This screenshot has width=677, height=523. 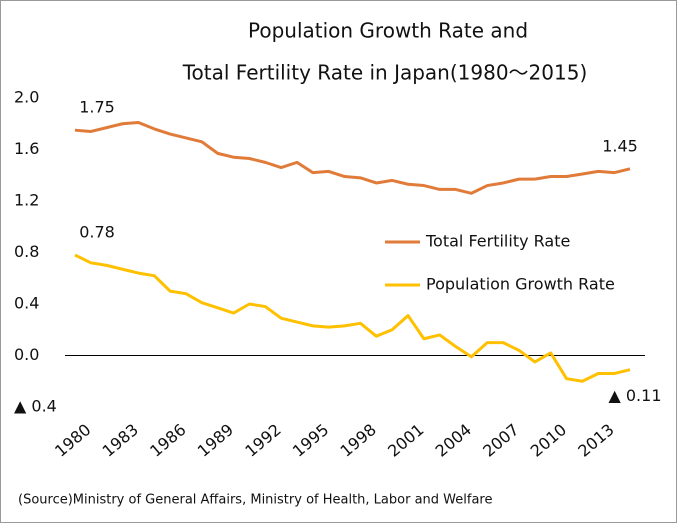 I want to click on y-tick-label: 0.4, so click(x=26, y=303).